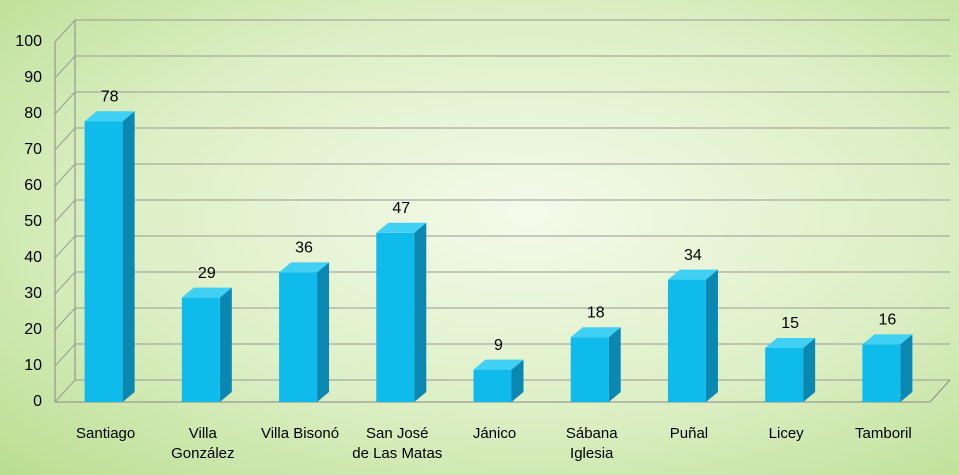  I want to click on data-label: 36, so click(304, 248).